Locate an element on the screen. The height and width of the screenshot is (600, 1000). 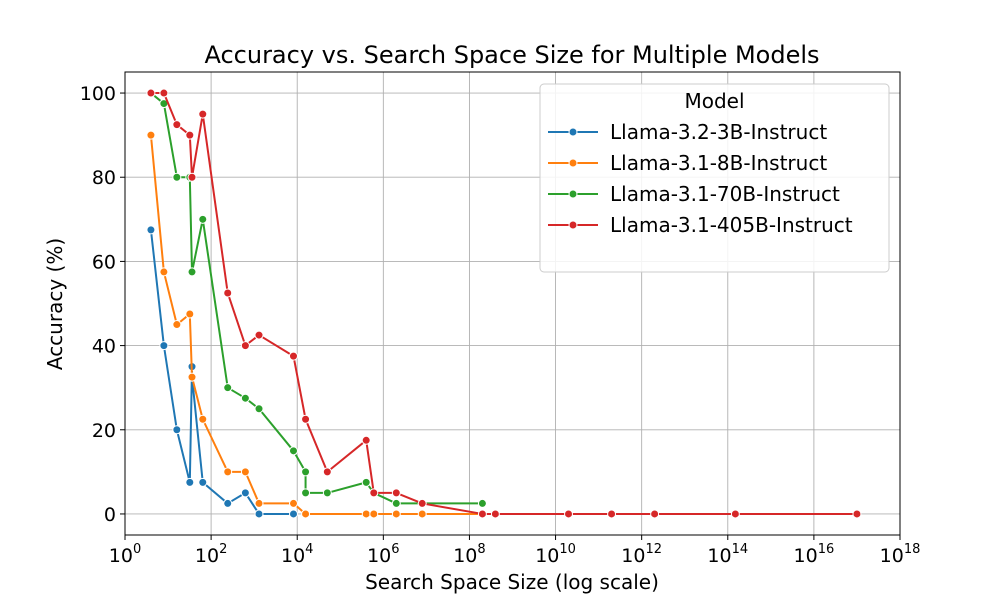
x-tick-exponent: 10 is located at coordinates (567, 549).